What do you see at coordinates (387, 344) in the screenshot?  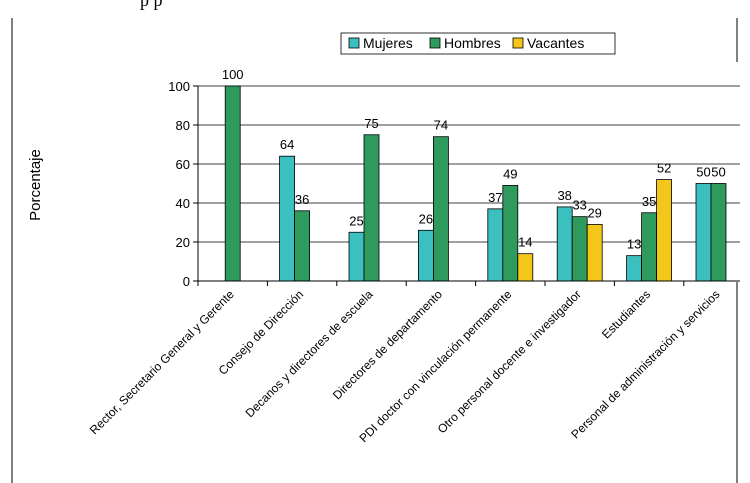 I see `x-tick-label: Directores de departamento` at bounding box center [387, 344].